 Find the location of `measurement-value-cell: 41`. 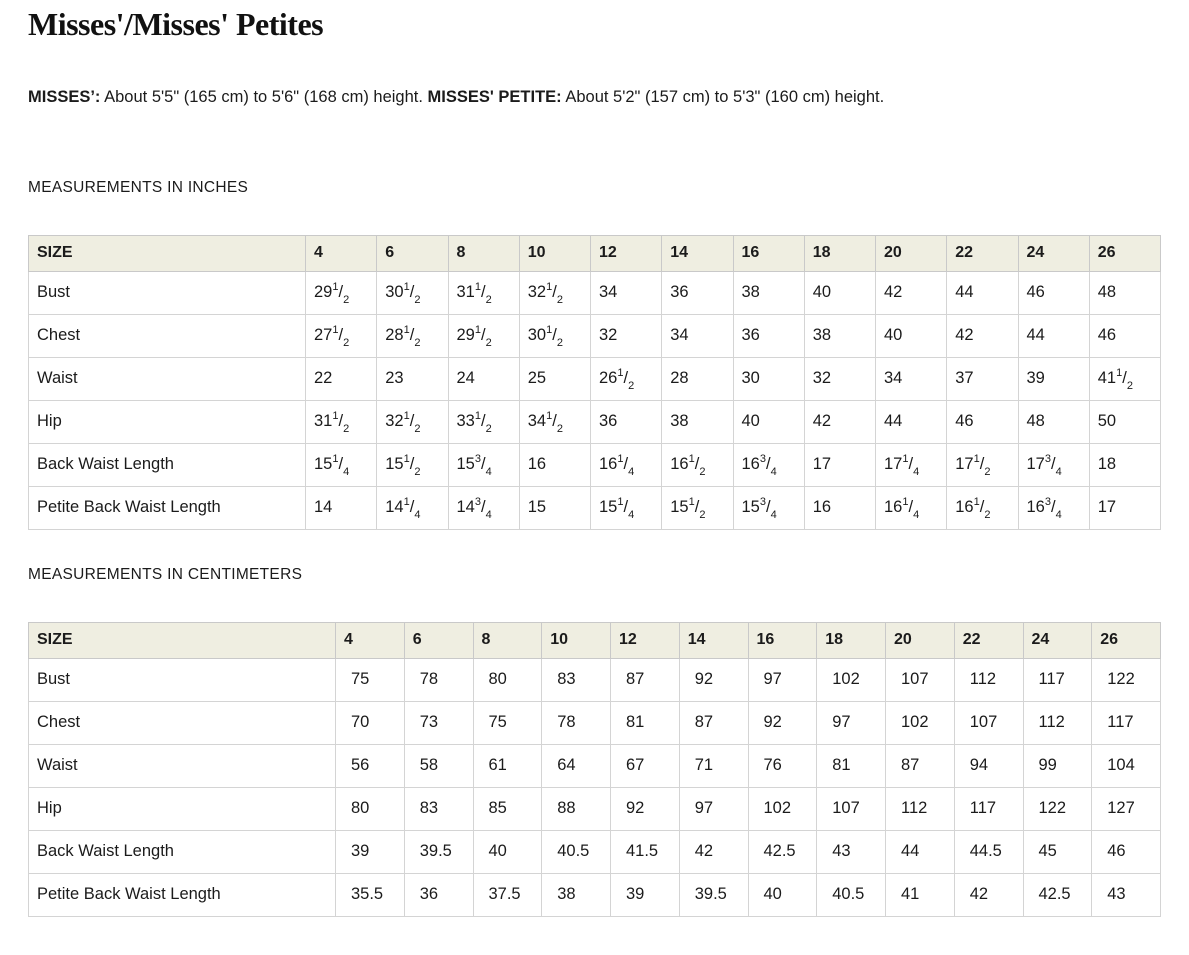

measurement-value-cell: 41 is located at coordinates (920, 894).